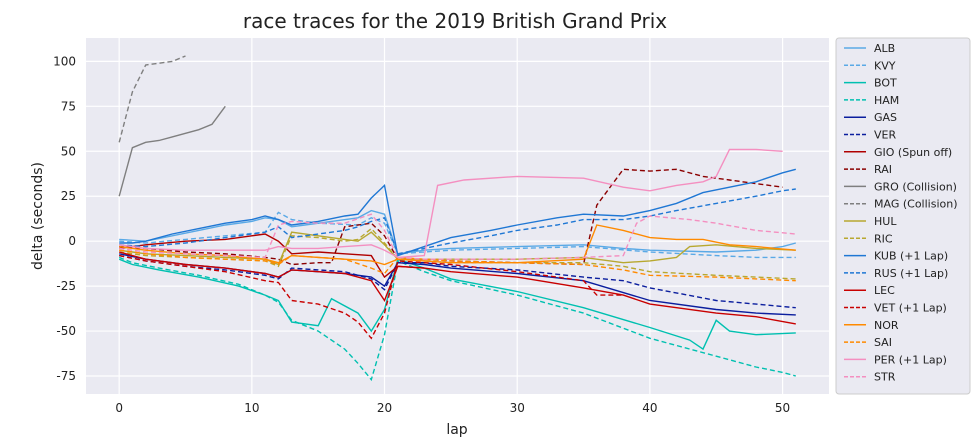  What do you see at coordinates (782, 408) in the screenshot?
I see `x-tick-label: 50` at bounding box center [782, 408].